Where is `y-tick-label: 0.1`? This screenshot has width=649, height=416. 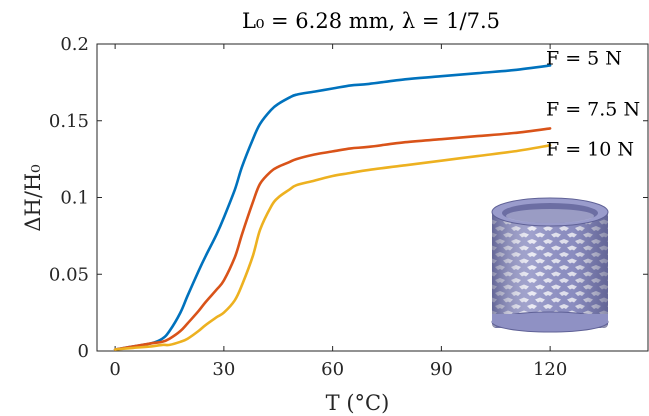
y-tick-label: 0.1 is located at coordinates (74, 198).